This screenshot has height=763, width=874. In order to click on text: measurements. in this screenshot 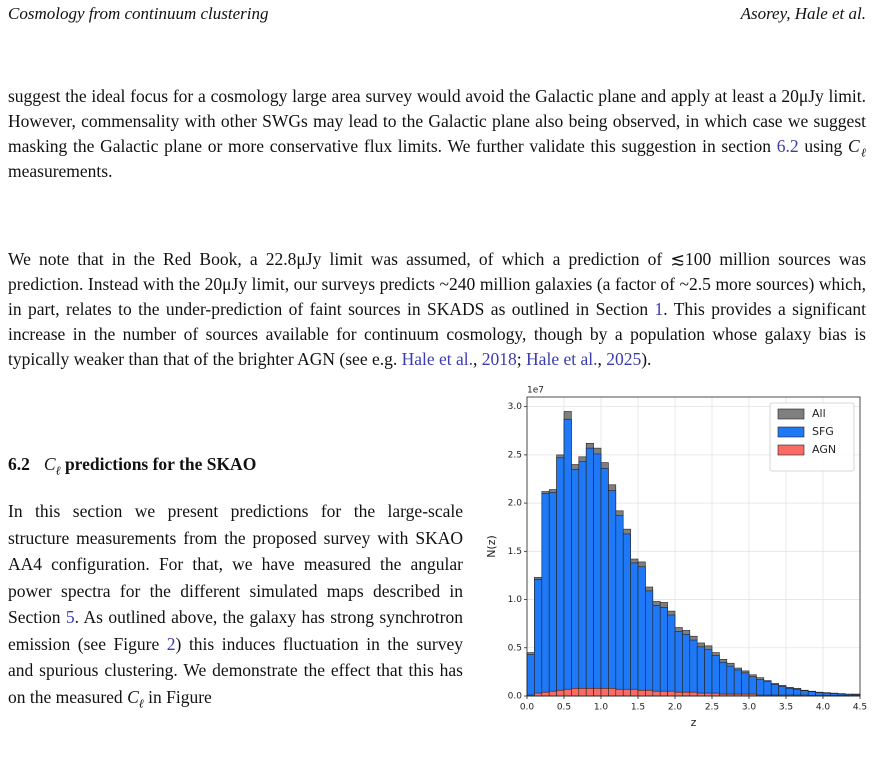, I will do `click(60, 171)`.